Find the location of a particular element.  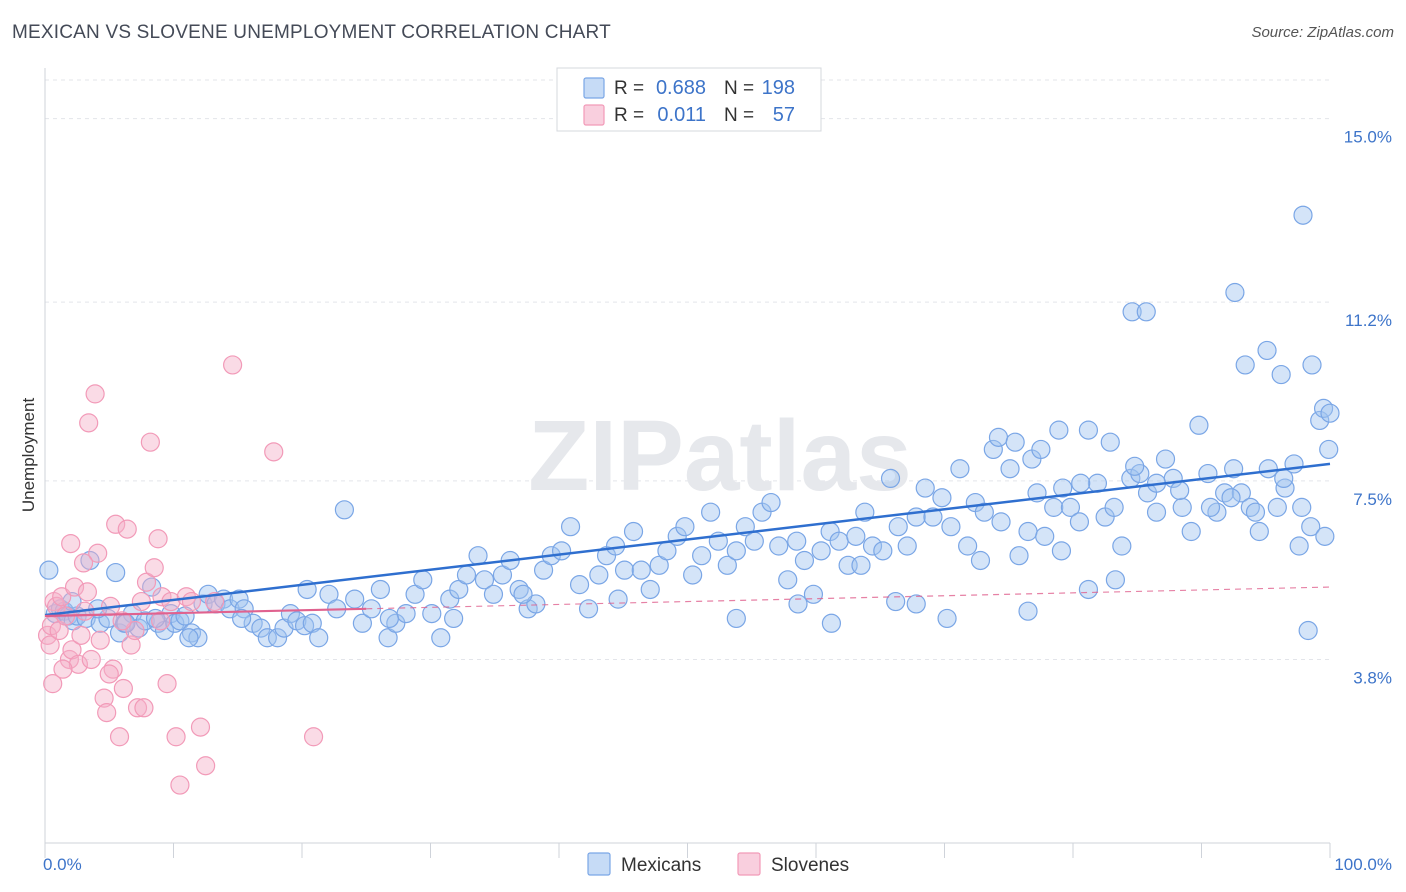

y-tick-label: 15.0% is located at coordinates (1368, 137).